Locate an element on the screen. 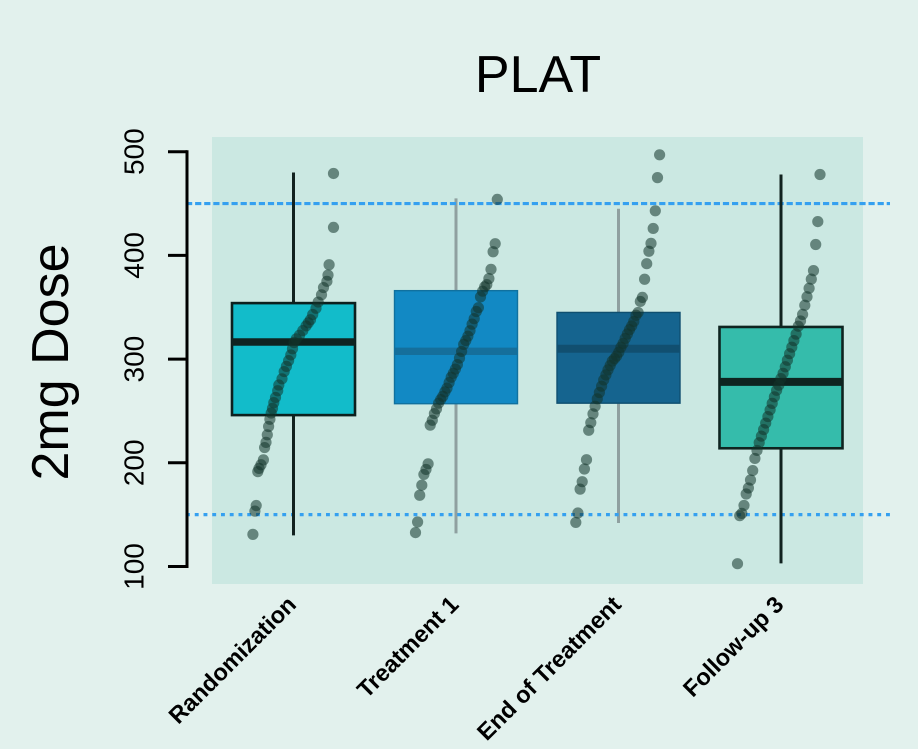 The image size is (918, 749). y-tick-label-500: 500 is located at coordinates (134, 151).